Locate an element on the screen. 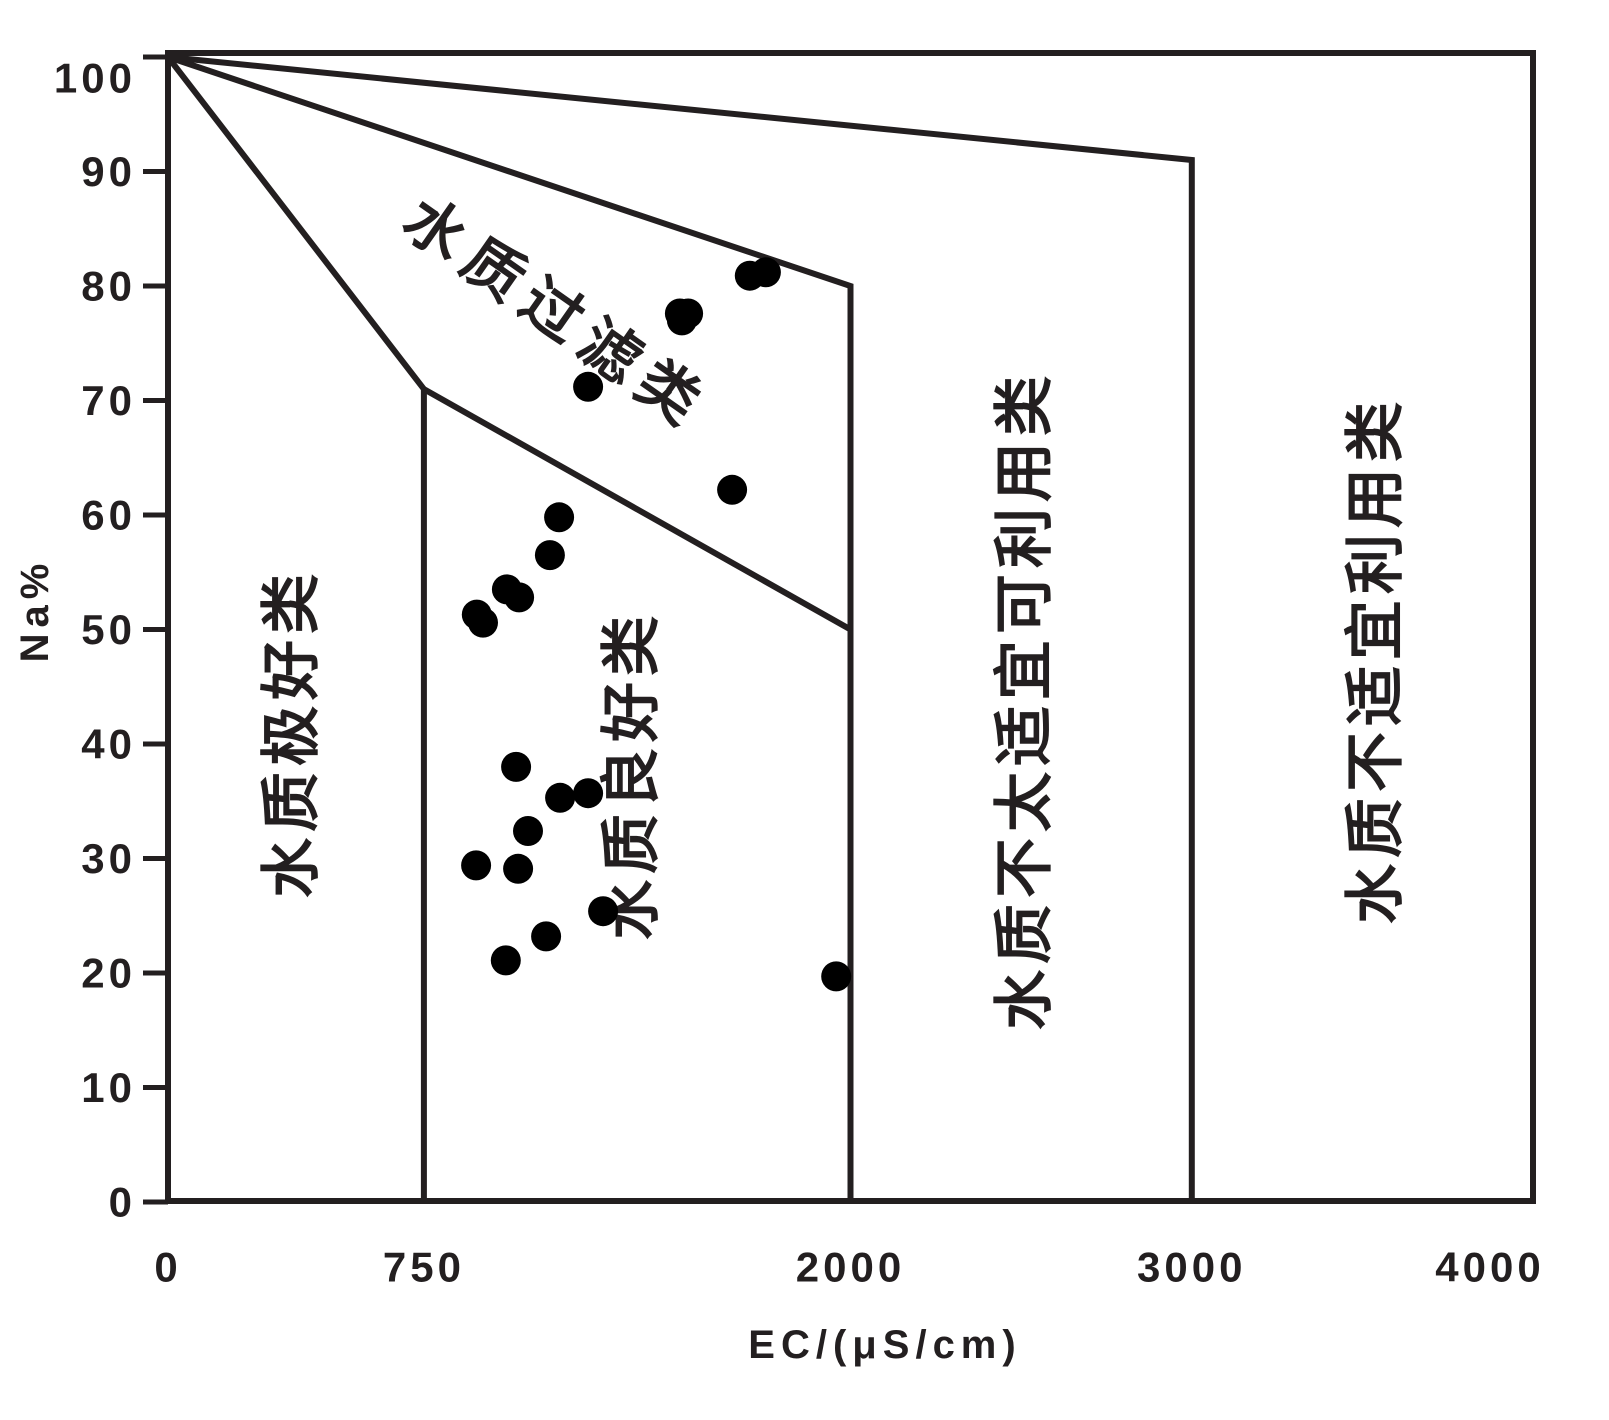 Image resolution: width=1609 pixels, height=1420 pixels. x-axis-title: EC/(μS/cm) is located at coordinates (884, 1345).